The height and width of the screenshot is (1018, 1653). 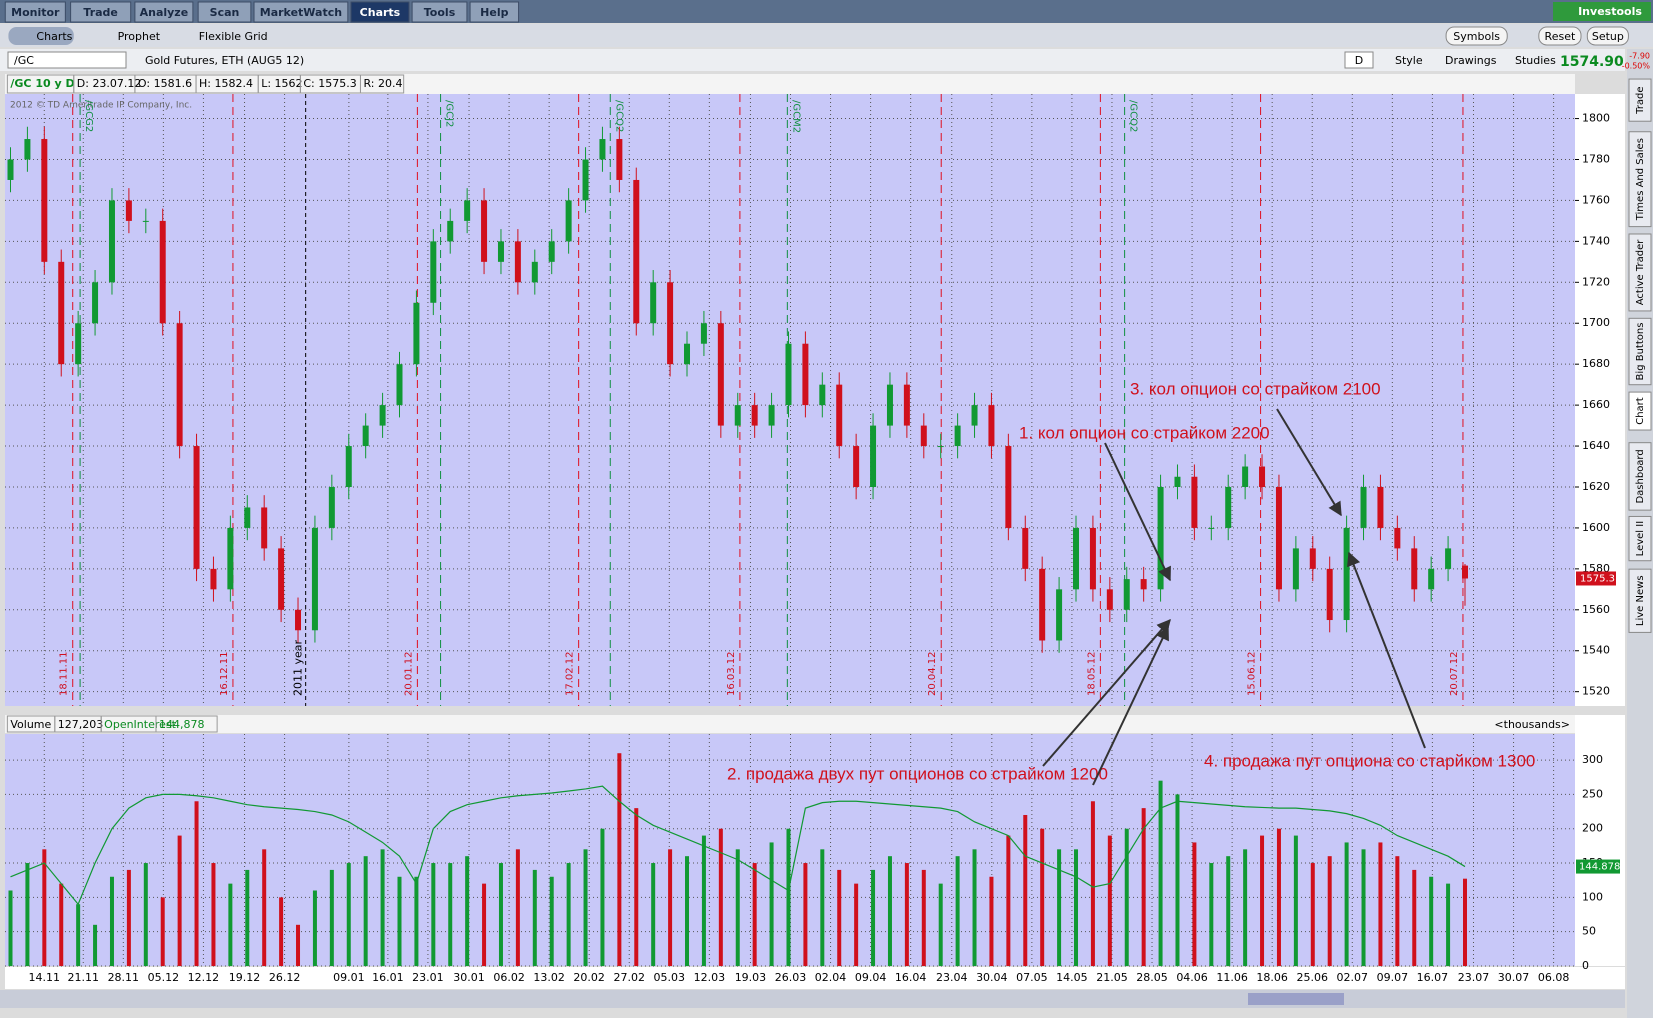 What do you see at coordinates (1535, 60) in the screenshot?
I see `chart-tool: Studies` at bounding box center [1535, 60].